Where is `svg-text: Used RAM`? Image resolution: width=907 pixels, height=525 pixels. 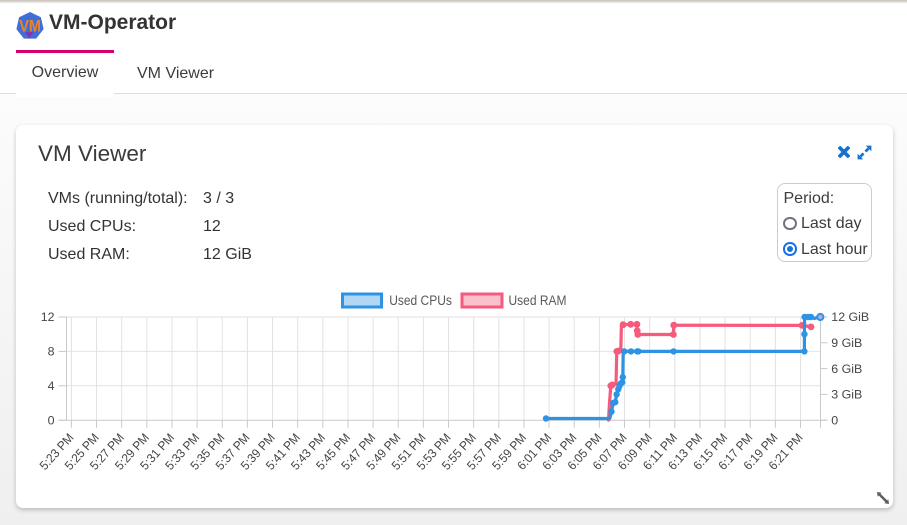
svg-text: Used RAM is located at coordinates (538, 300).